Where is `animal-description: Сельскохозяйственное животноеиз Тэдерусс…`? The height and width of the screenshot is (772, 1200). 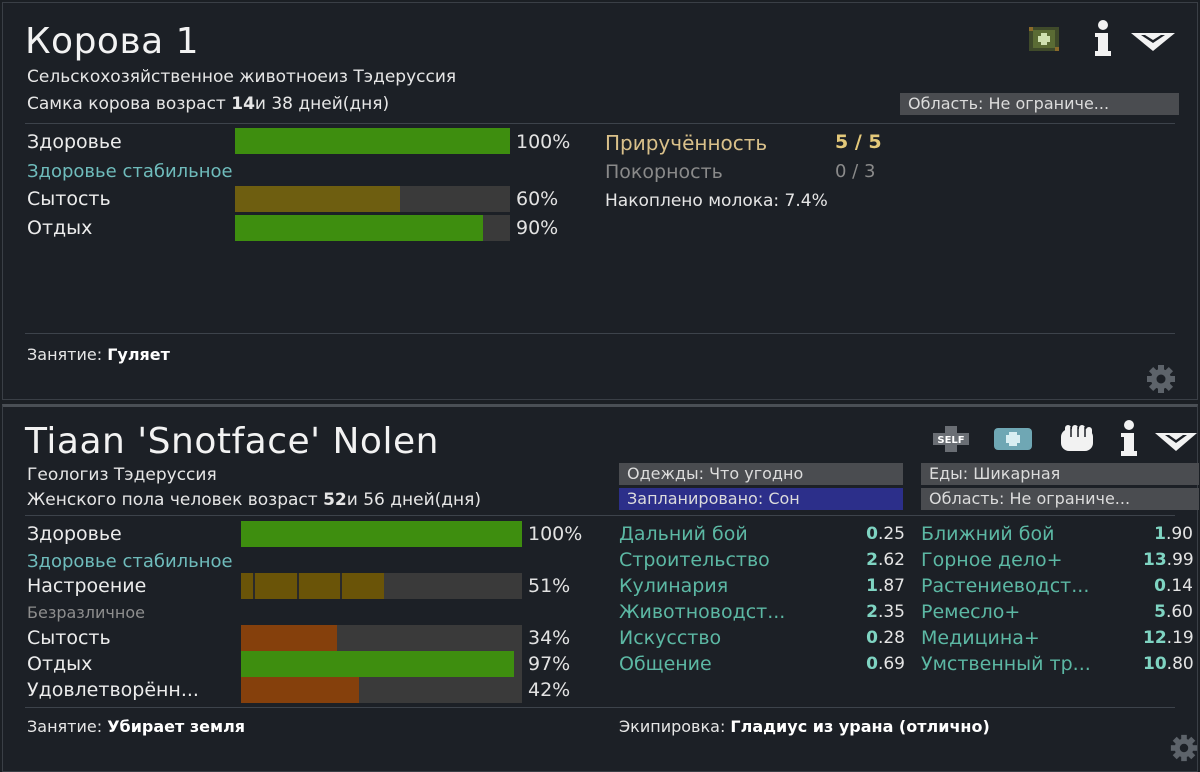 animal-description: Сельскохозяйственное животноеиз Тэдерусс… is located at coordinates (242, 77).